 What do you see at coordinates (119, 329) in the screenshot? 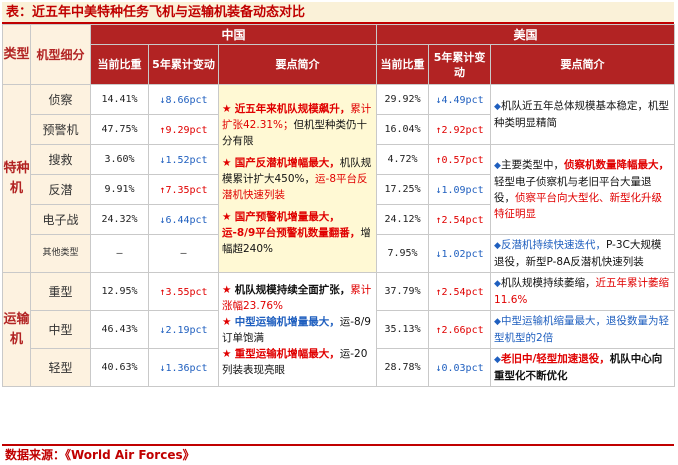
I see `cn-share: 46.43%` at bounding box center [119, 329].